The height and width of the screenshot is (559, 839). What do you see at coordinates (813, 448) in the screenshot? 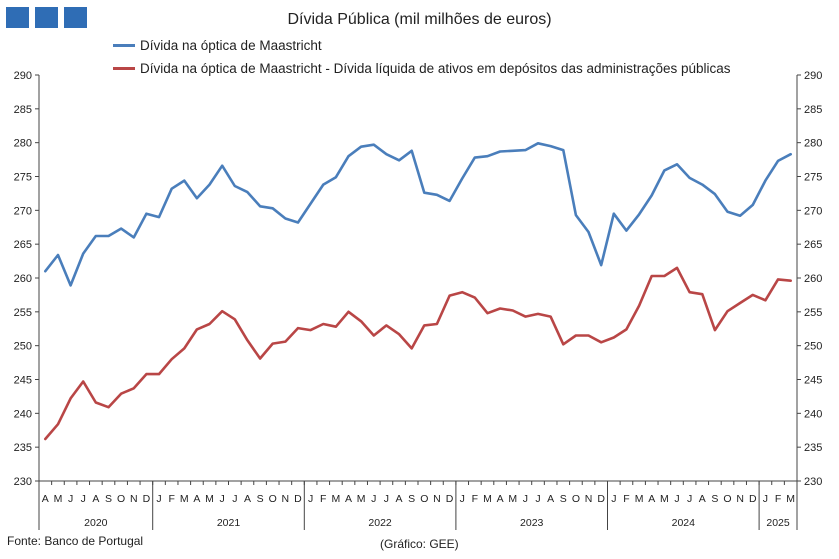
I see `y-tick-label-right: 235` at bounding box center [813, 448].